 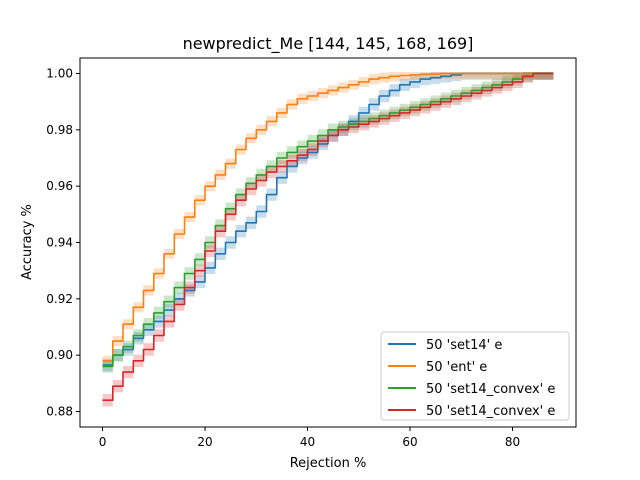 What do you see at coordinates (456, 367) in the screenshot?
I see `legend-label: 50 'ent' e` at bounding box center [456, 367].